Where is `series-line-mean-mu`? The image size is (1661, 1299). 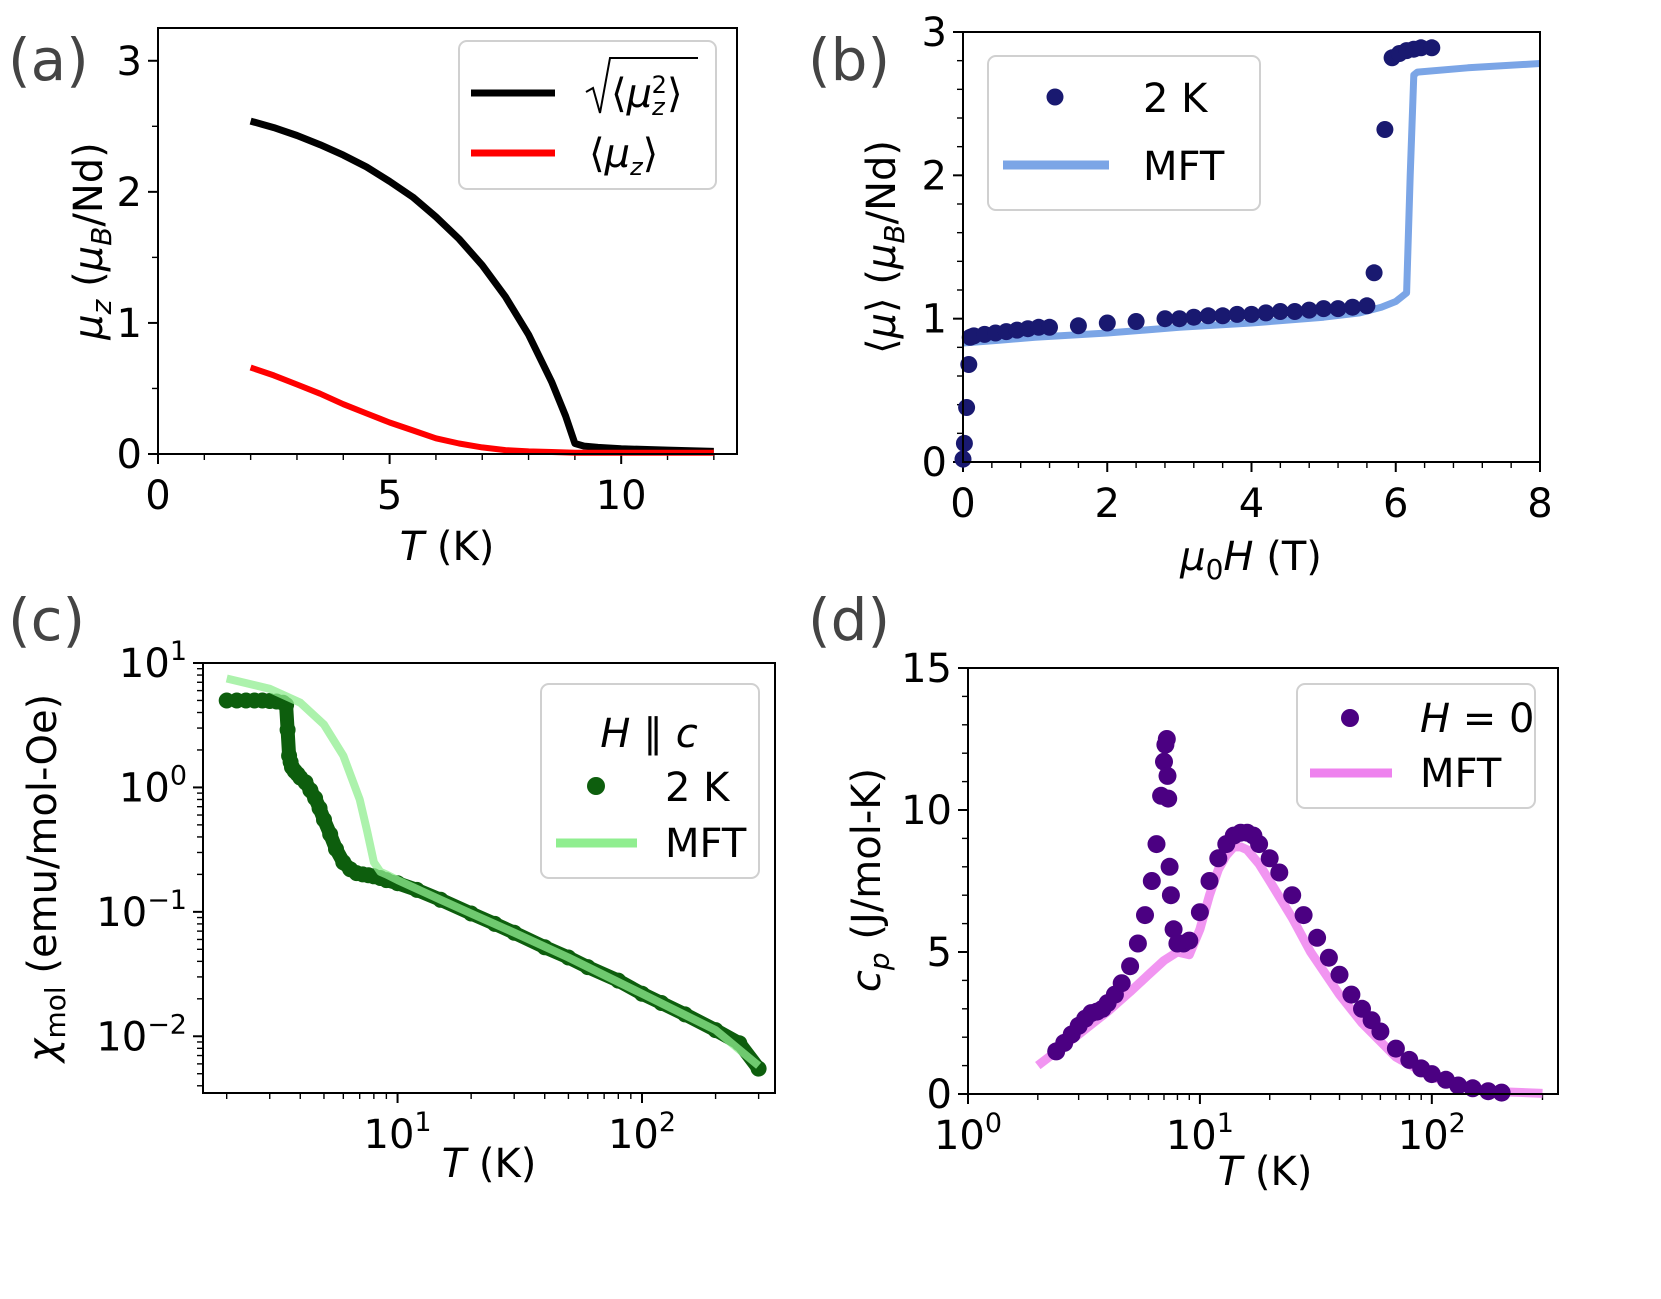 series-line-mean-mu is located at coordinates (481, 410).